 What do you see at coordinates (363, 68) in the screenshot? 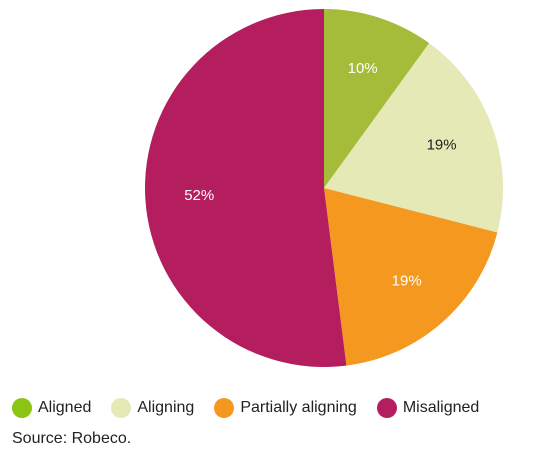
I see `pie-label-aligned: 10%` at bounding box center [363, 68].